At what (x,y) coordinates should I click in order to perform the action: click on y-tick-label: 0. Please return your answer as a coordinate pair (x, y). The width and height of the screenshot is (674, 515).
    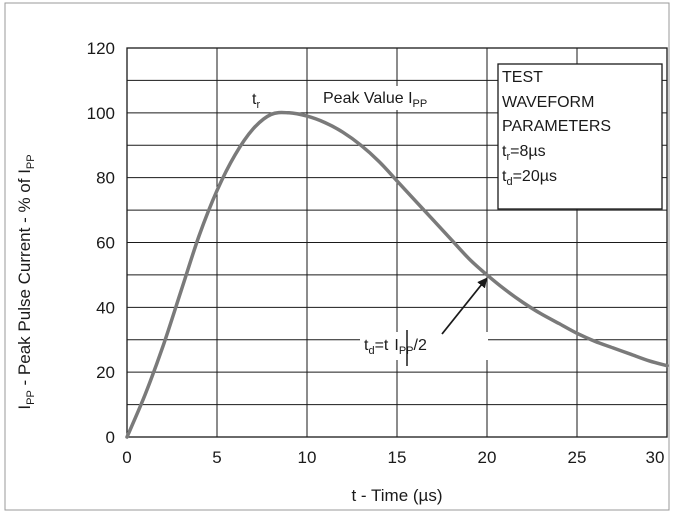
    Looking at the image, I should click on (110, 437).